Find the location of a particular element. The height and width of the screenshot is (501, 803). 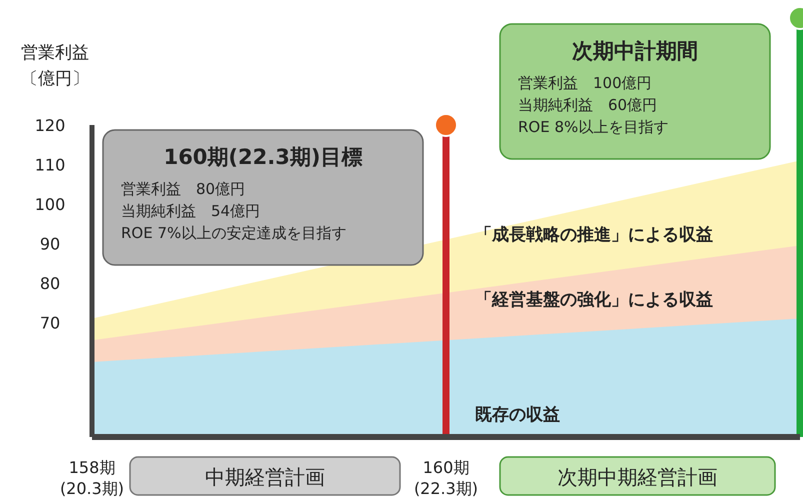

series-label: 既存の収益 is located at coordinates (517, 415).